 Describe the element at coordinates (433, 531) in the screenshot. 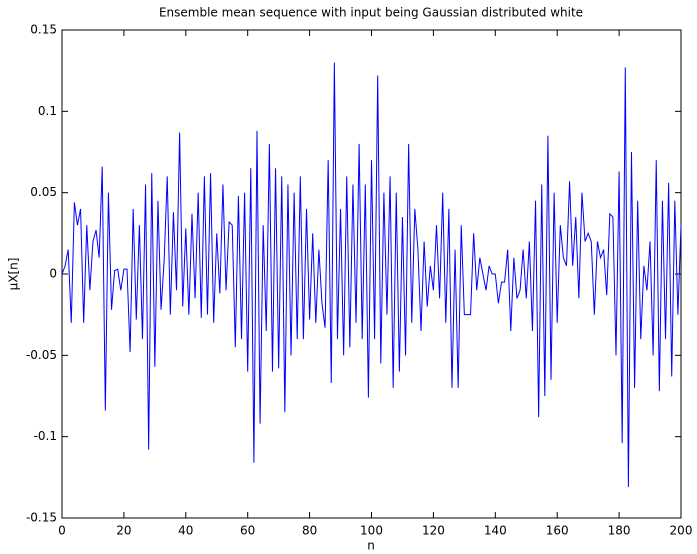

I see `x-tick-label: 120` at that location.